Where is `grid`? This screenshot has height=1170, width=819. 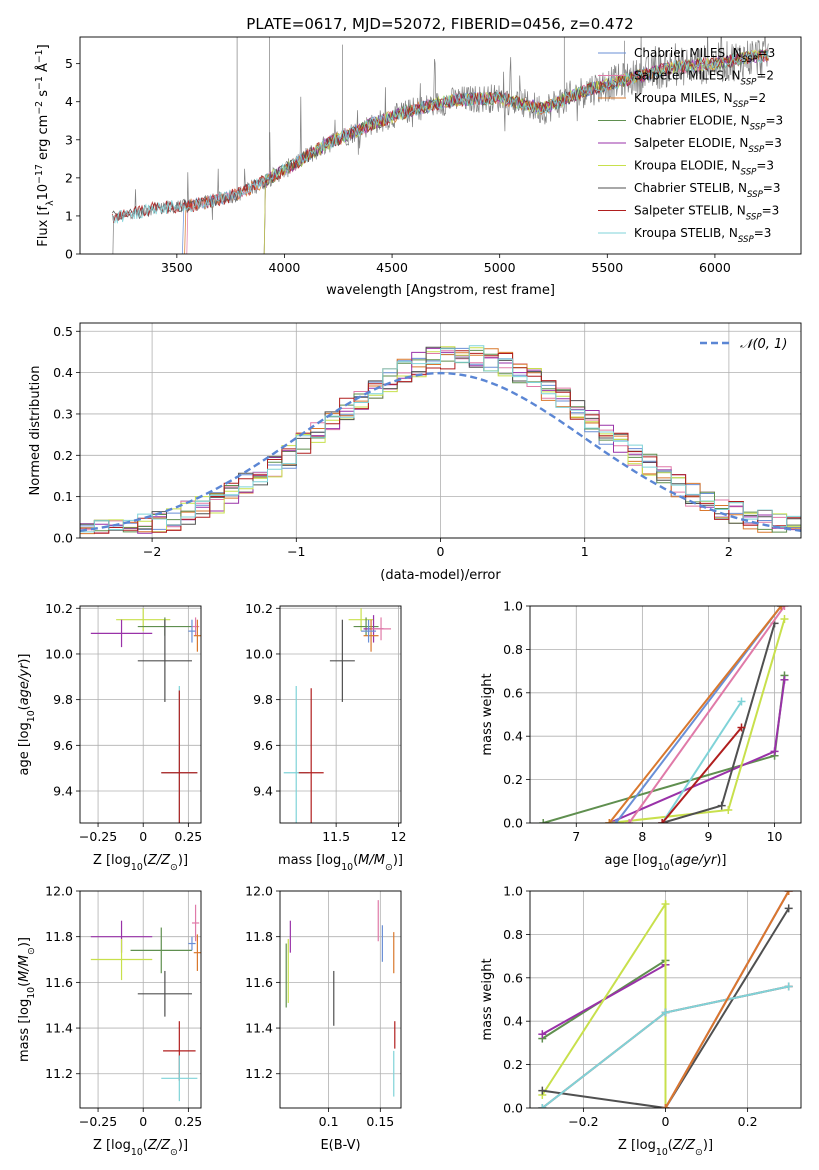 grid is located at coordinates (340, 714).